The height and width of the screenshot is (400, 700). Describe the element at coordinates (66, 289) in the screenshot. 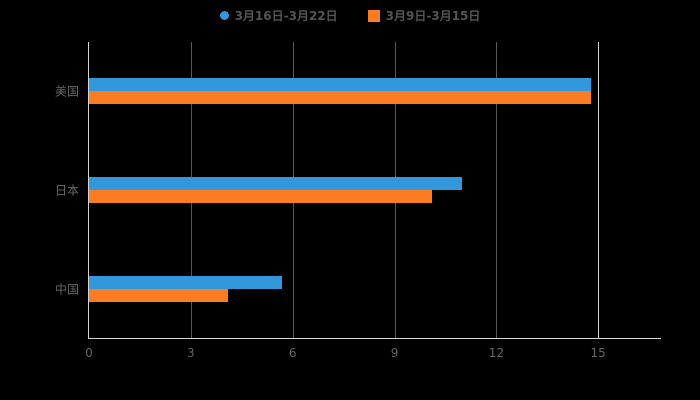

I see `y-axis-category-label: 中国` at that location.